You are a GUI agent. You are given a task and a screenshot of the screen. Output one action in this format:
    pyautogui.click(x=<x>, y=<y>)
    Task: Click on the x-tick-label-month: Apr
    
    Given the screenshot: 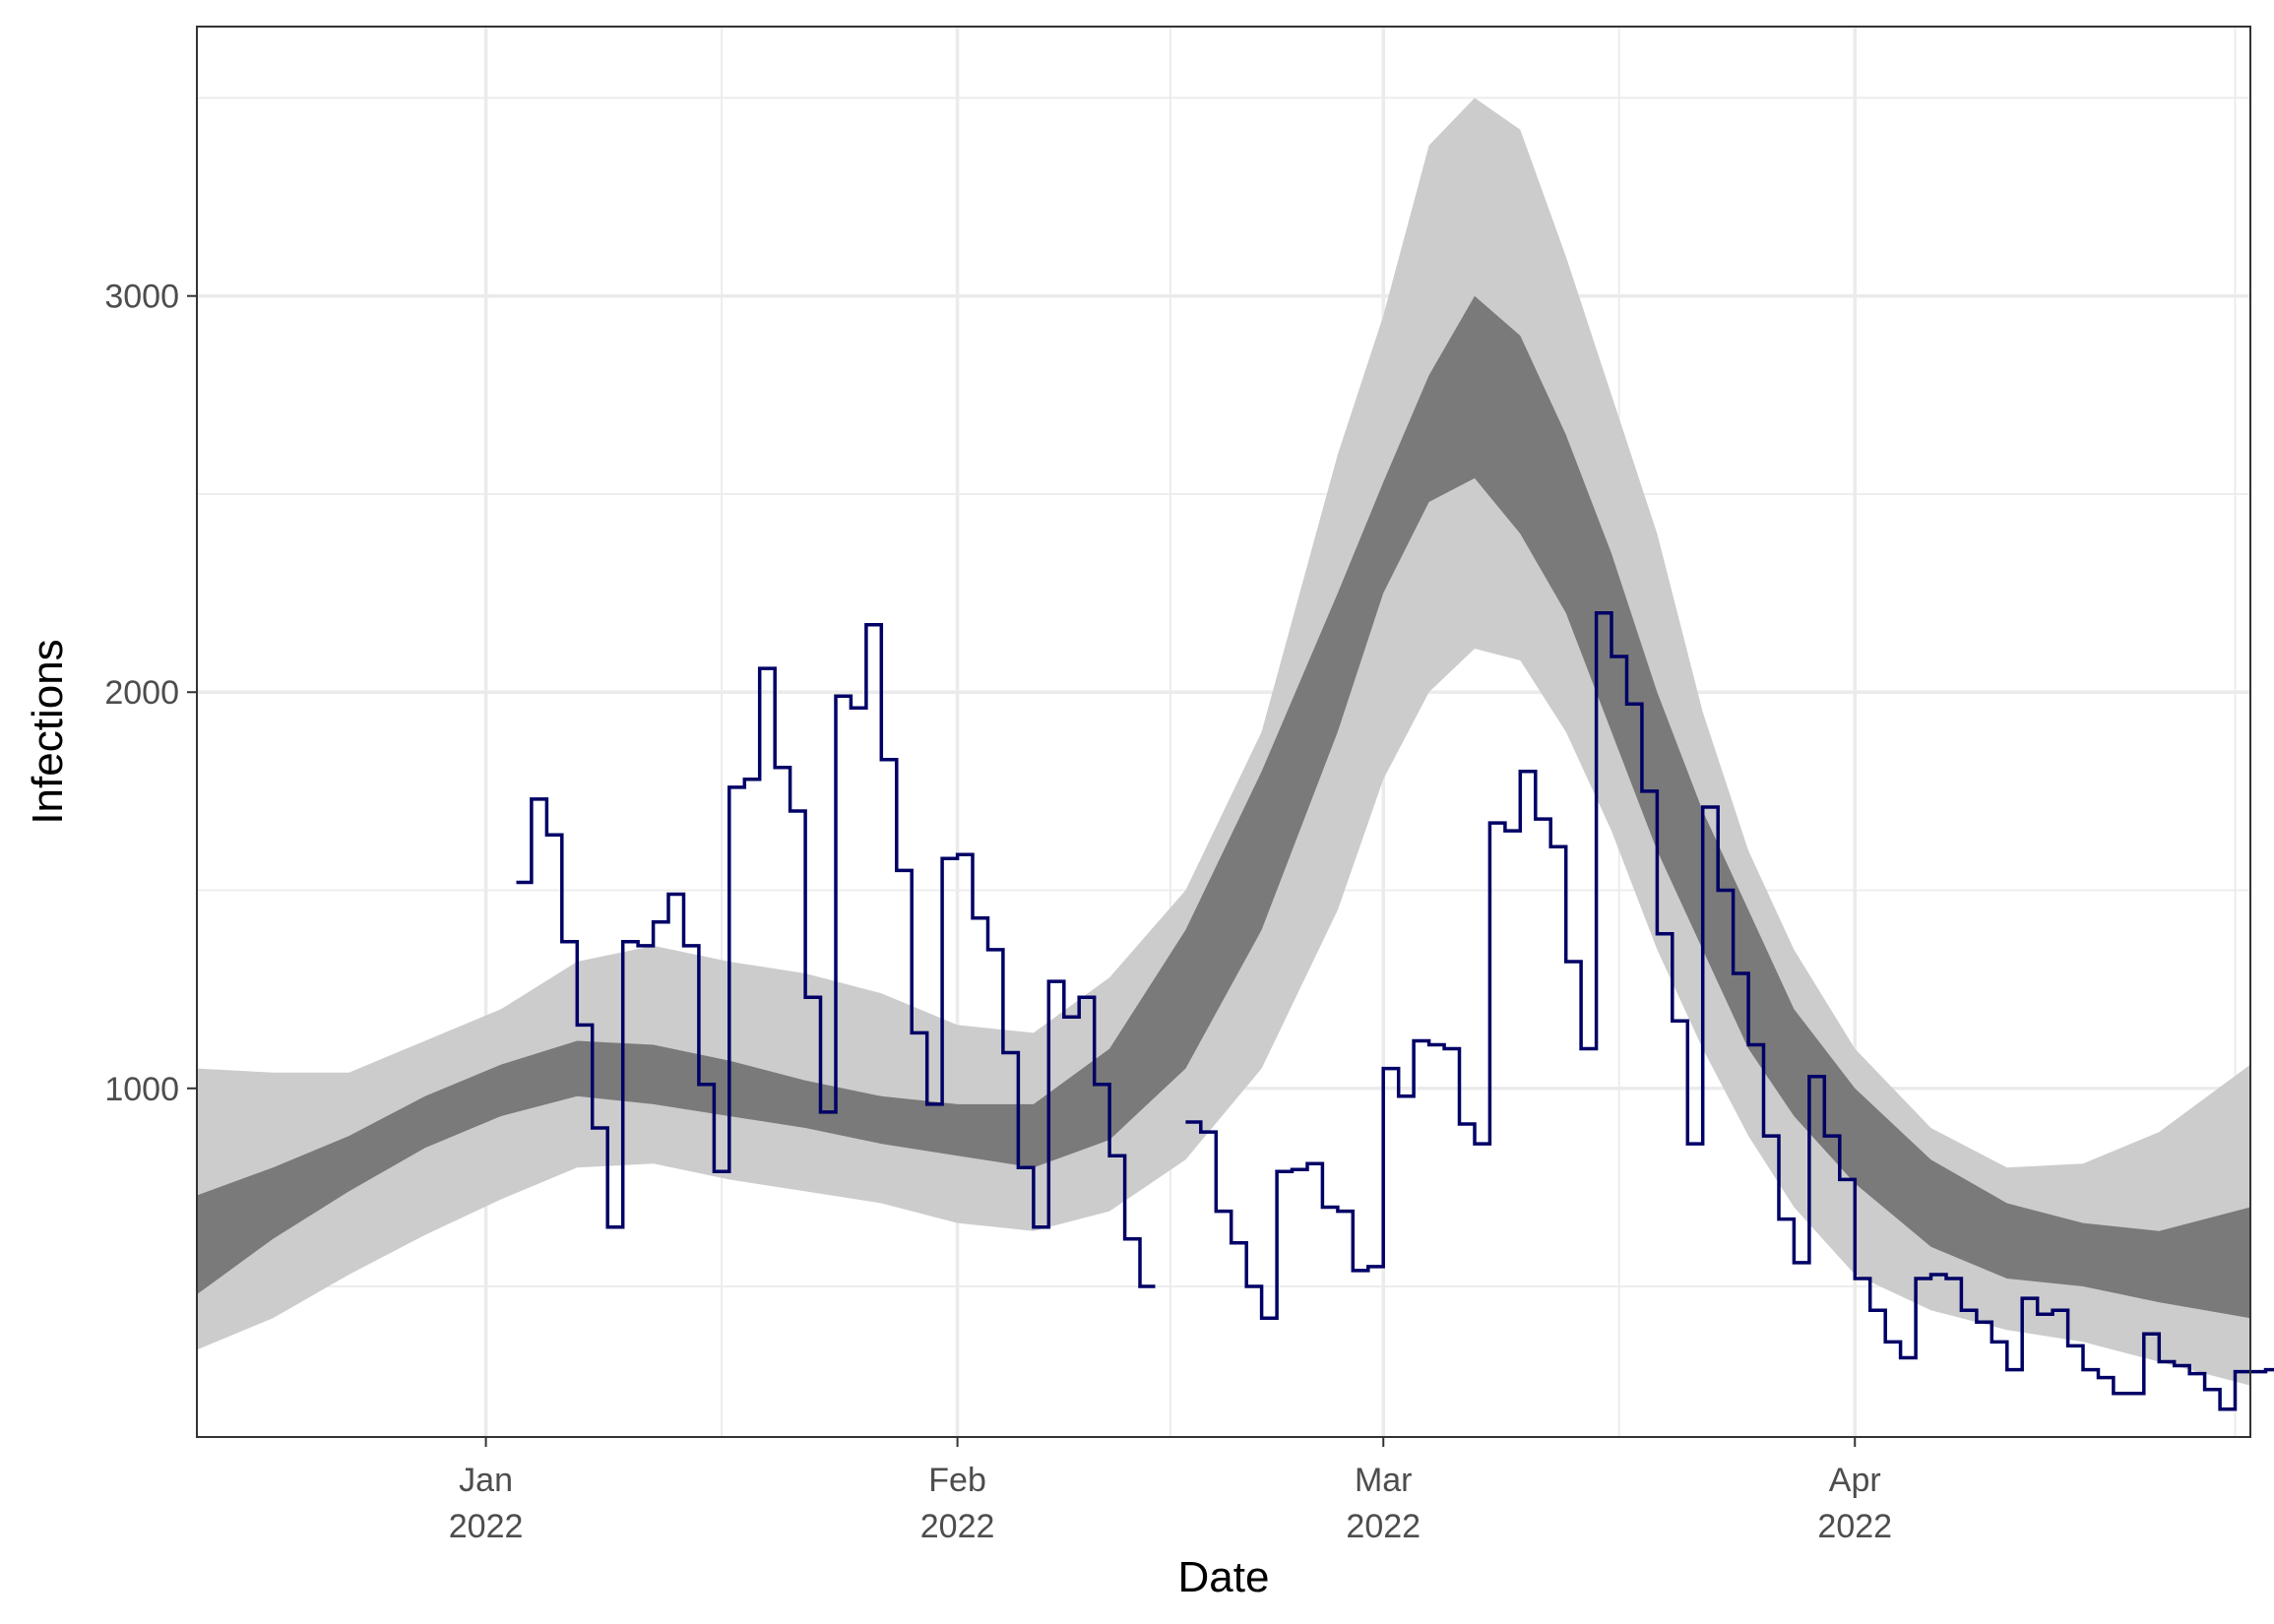 What is the action you would take?
    pyautogui.click(x=1855, y=1480)
    